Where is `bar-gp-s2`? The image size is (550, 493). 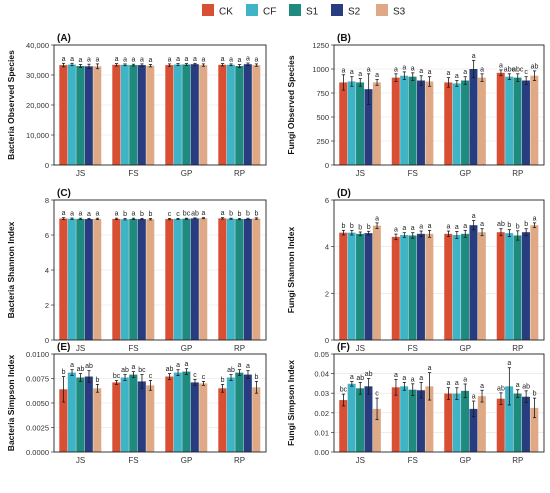 bar-gp-s2 is located at coordinates (194, 114).